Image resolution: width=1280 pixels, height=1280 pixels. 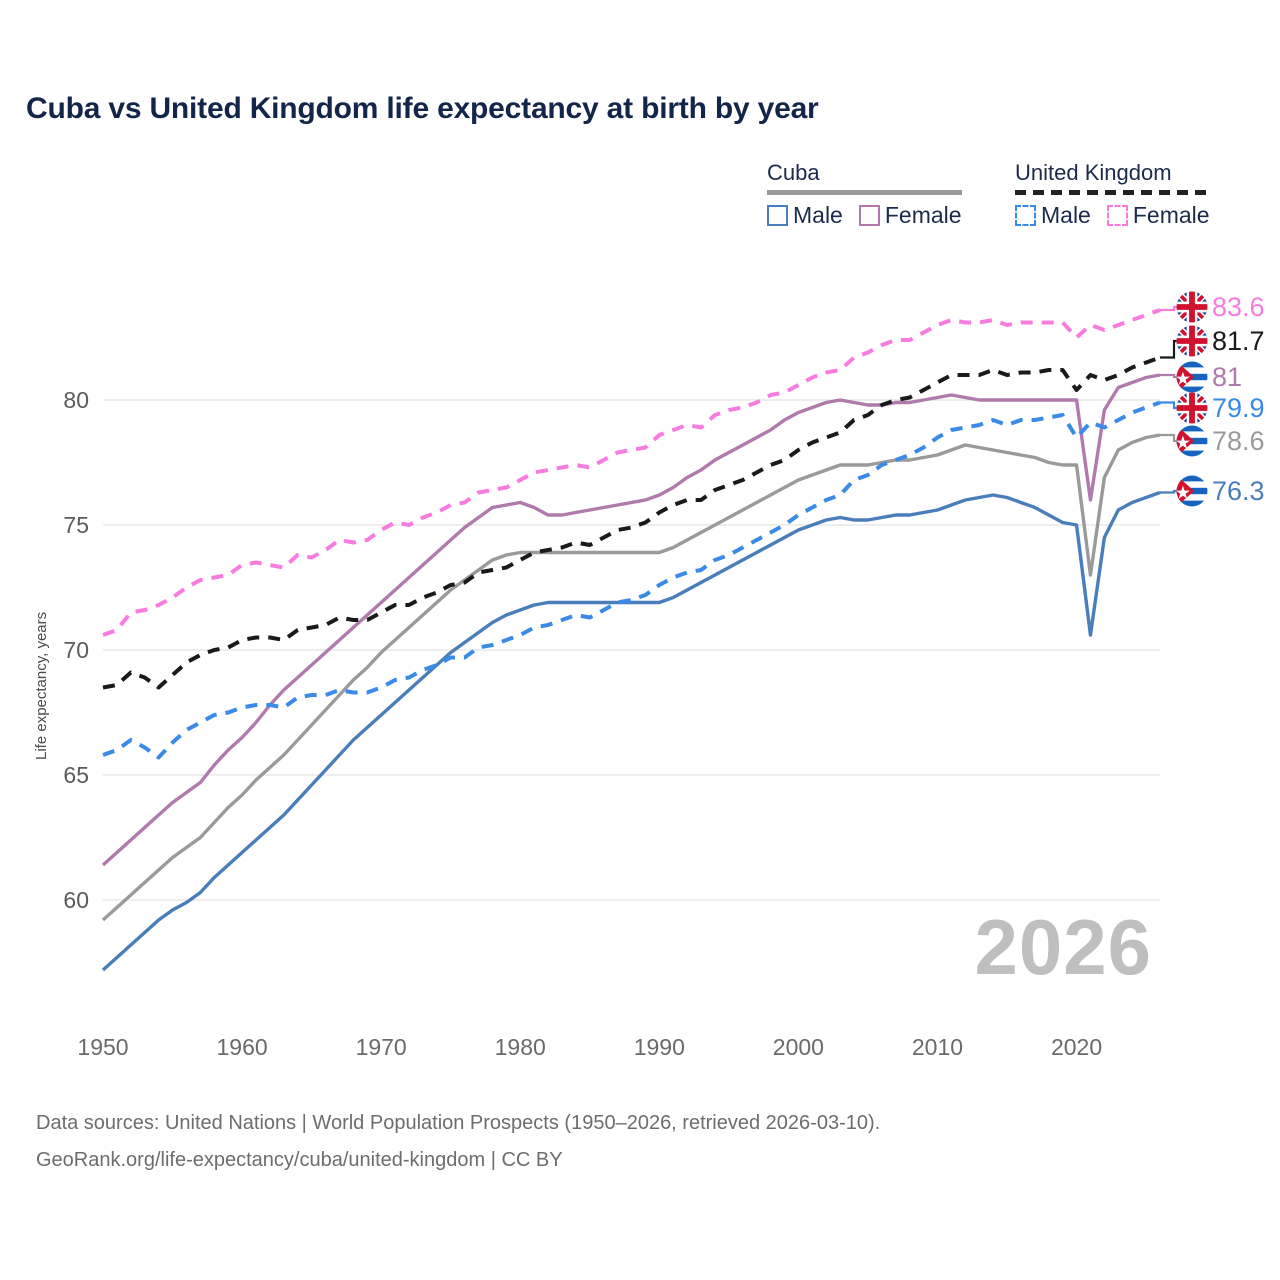 What do you see at coordinates (1171, 215) in the screenshot?
I see `legend-label-uk-female: Female` at bounding box center [1171, 215].